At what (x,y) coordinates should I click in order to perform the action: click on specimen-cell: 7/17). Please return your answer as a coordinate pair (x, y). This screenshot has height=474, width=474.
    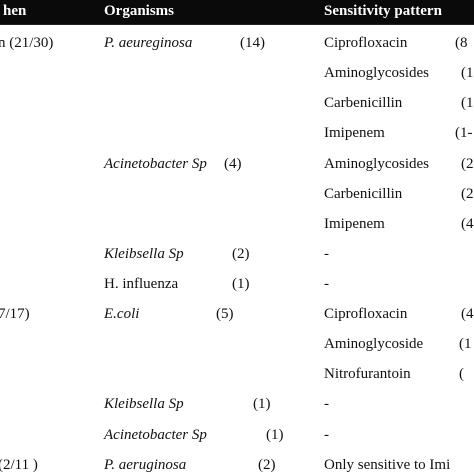
    Looking at the image, I should click on (15, 314).